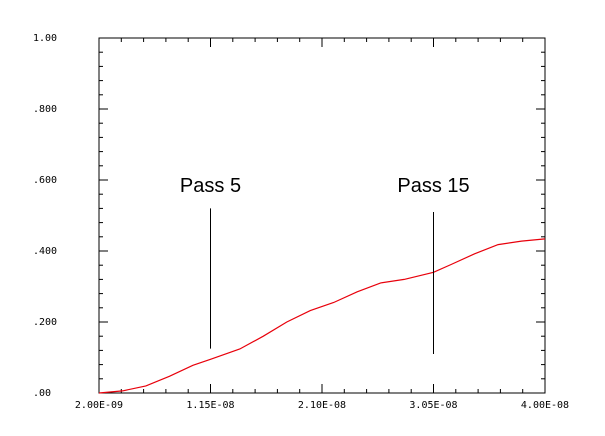  What do you see at coordinates (210, 186) in the screenshot?
I see `annotation-label: Pass 5` at bounding box center [210, 186].